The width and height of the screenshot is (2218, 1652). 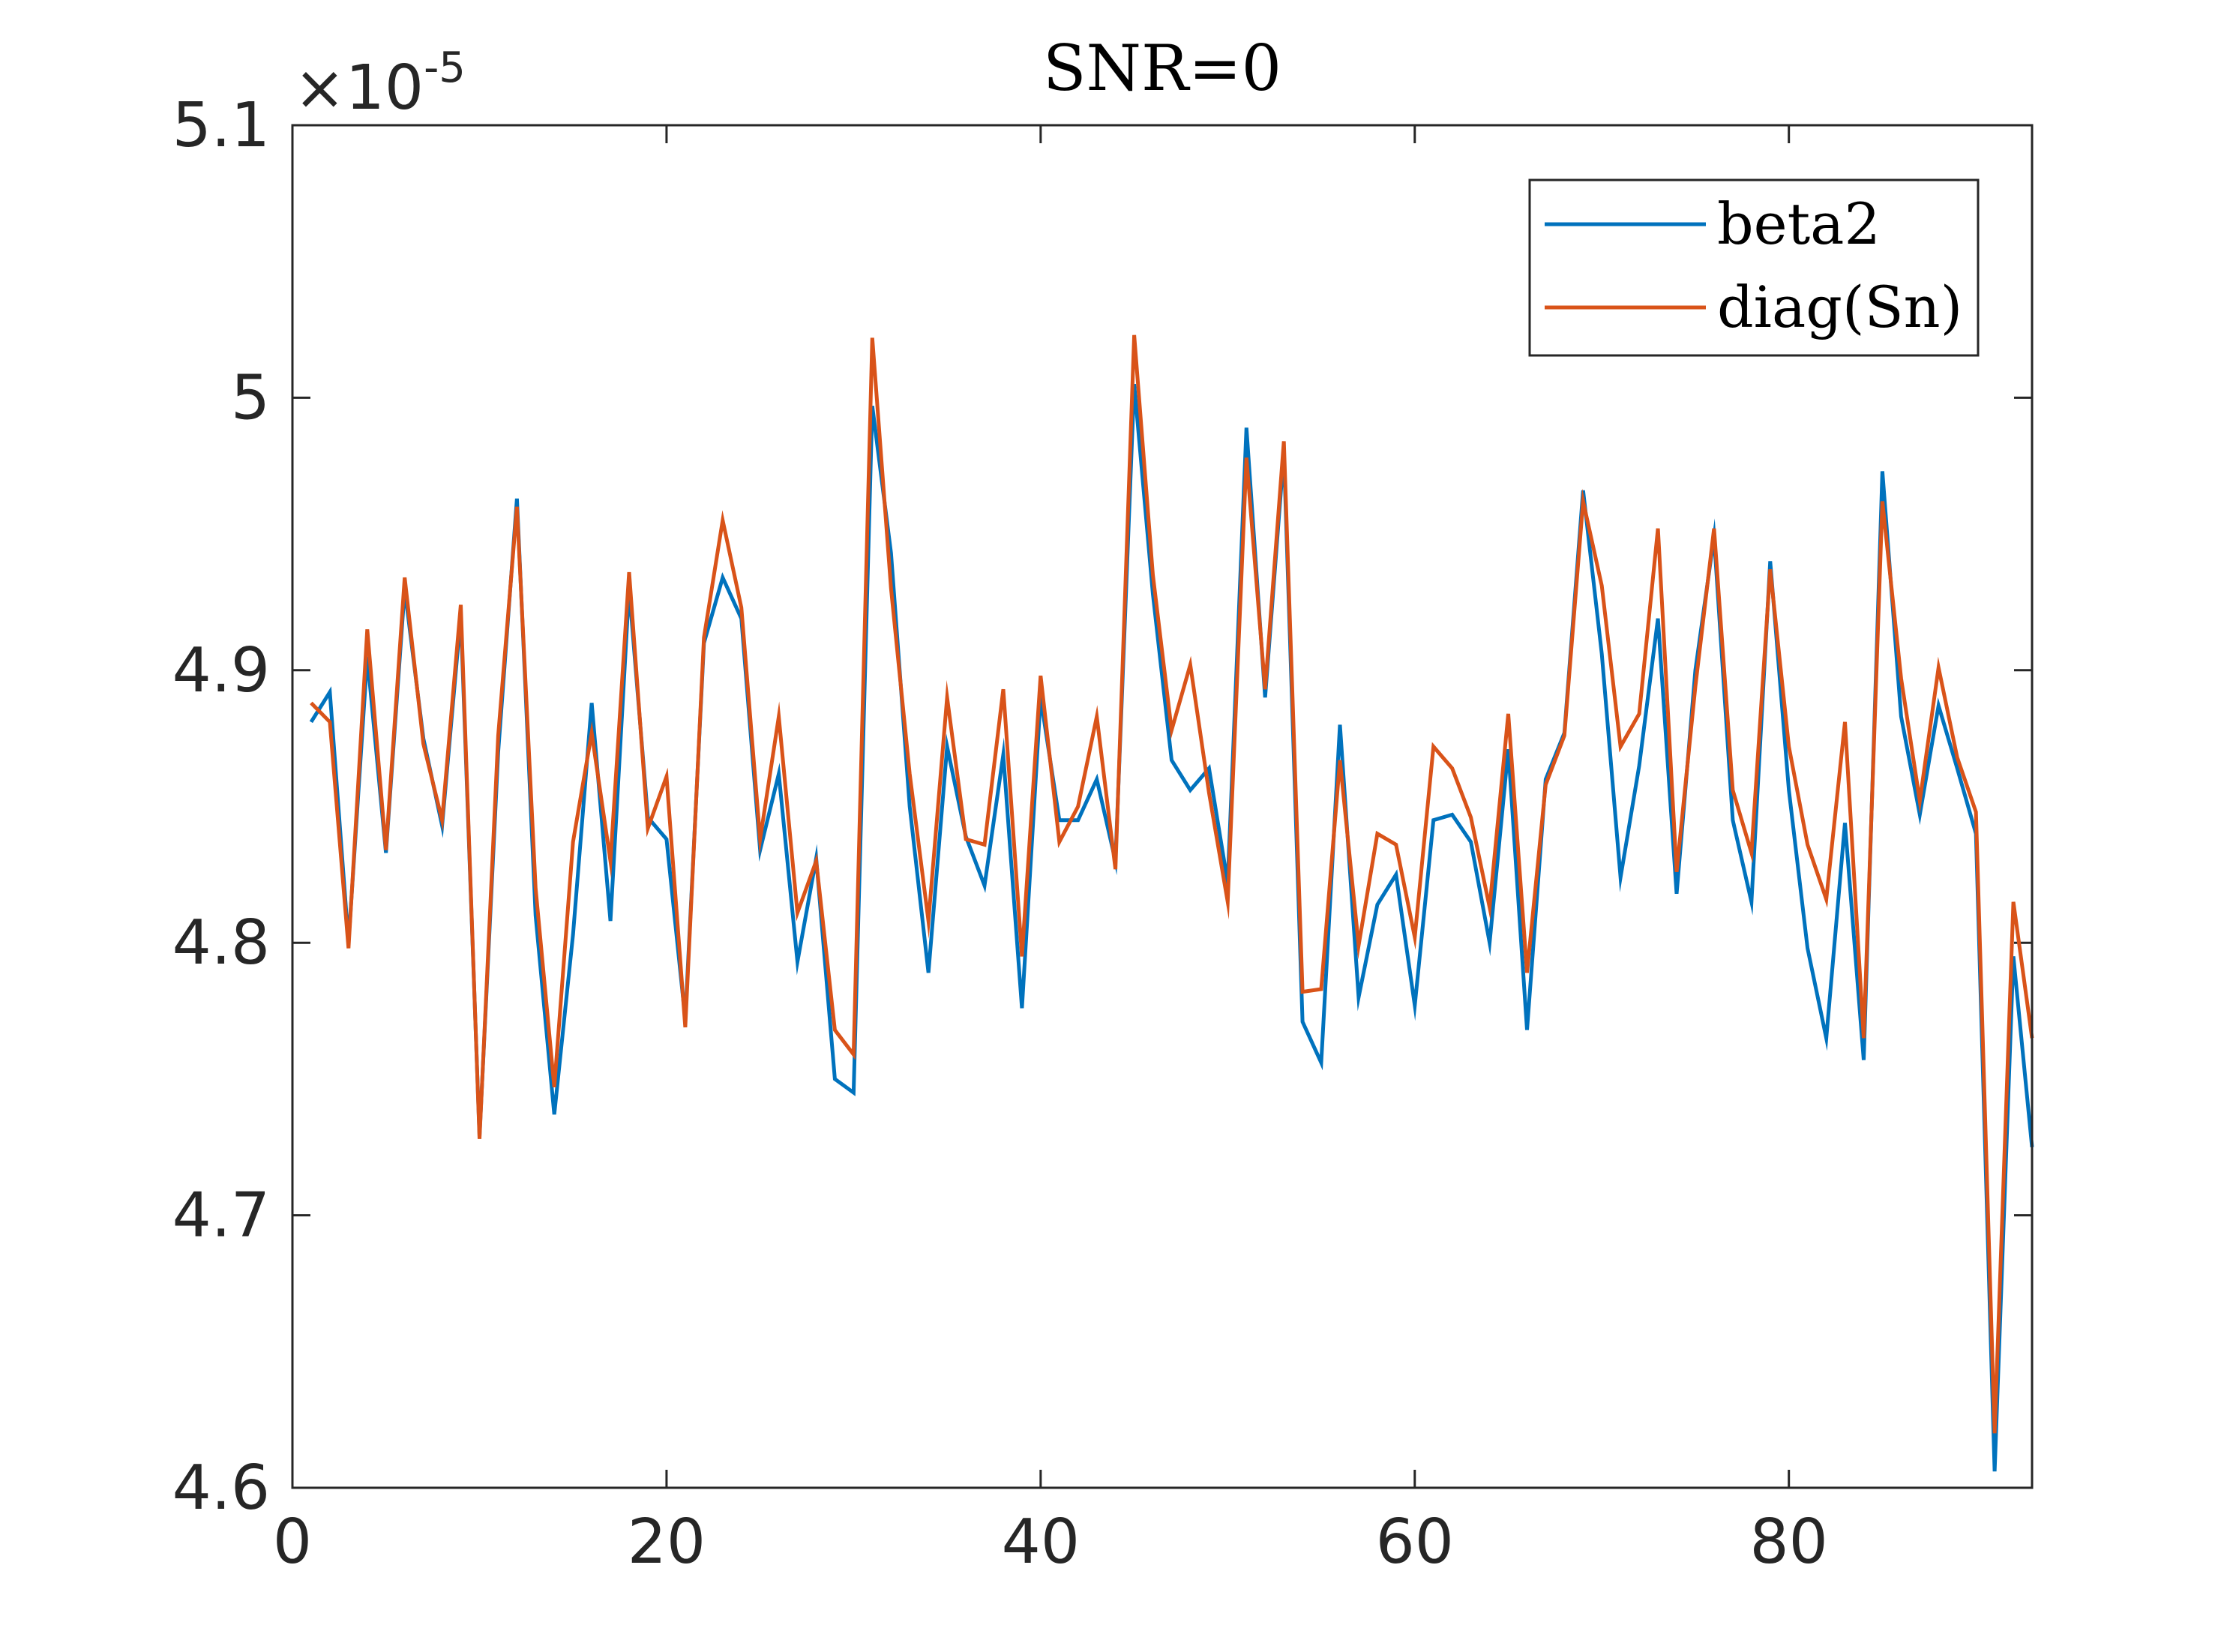 I want to click on x-tick-label: 60, so click(x=1415, y=1542).